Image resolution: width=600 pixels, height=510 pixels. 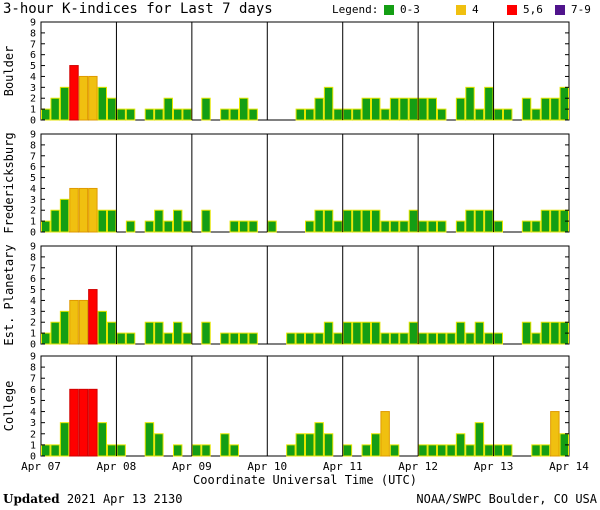 What do you see at coordinates (305, 480) in the screenshot?
I see `x-axis-label: Coordinate Universal Time (UTC)` at bounding box center [305, 480].